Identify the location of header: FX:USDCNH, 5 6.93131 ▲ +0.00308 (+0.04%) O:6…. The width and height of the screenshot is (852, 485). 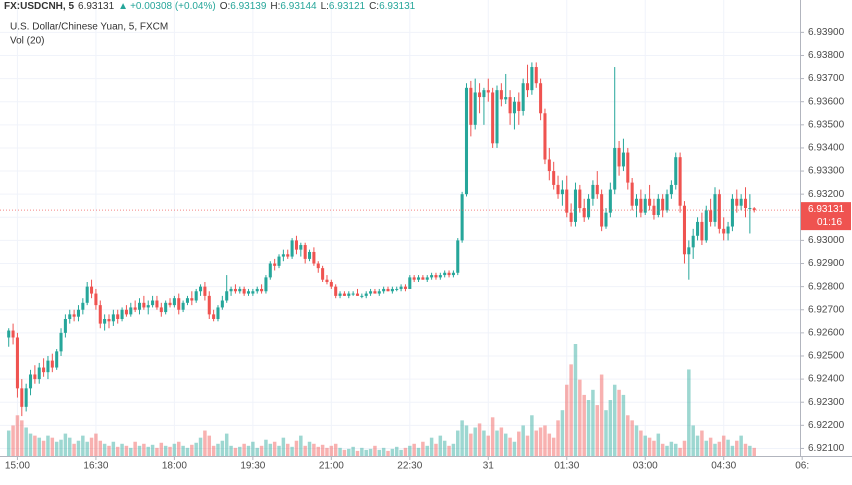
(210, 6).